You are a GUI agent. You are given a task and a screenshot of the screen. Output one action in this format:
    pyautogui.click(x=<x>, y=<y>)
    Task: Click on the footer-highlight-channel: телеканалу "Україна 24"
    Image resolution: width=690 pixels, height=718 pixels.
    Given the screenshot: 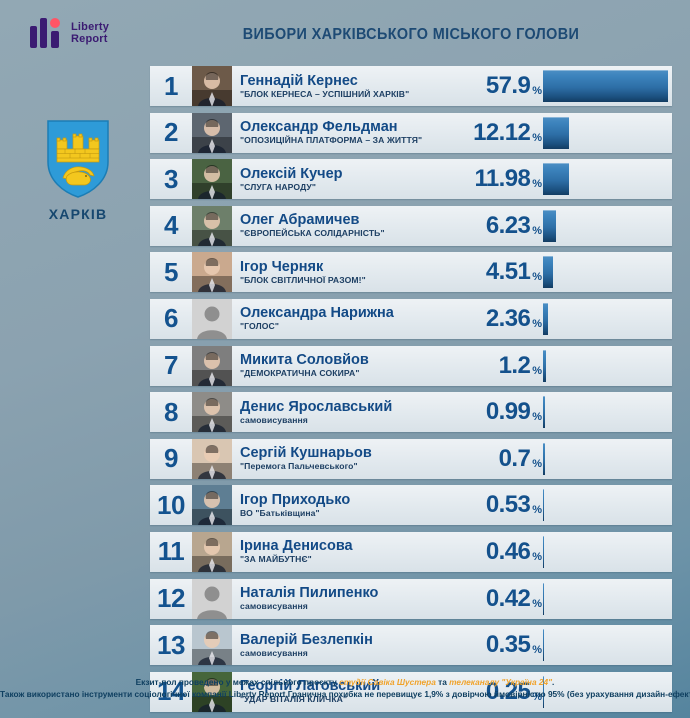 What is the action you would take?
    pyautogui.click(x=501, y=682)
    